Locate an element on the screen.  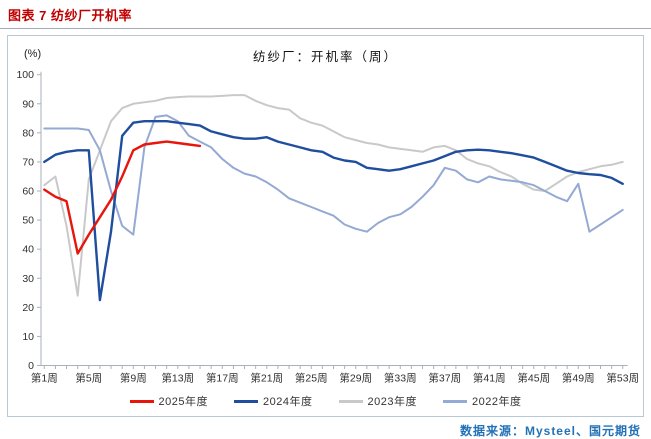
x-tick-label: 第49周 is located at coordinates (578, 378).